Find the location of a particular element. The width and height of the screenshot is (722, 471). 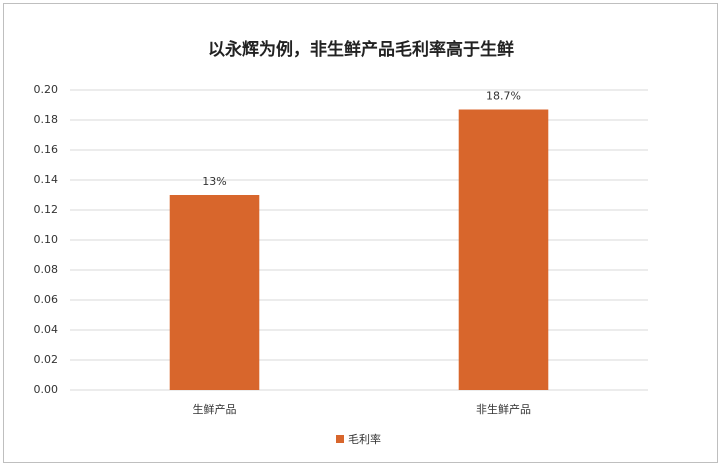

chart-title: 以永辉为例，非生鲜产品毛利率高于生鲜 is located at coordinates (361, 49).